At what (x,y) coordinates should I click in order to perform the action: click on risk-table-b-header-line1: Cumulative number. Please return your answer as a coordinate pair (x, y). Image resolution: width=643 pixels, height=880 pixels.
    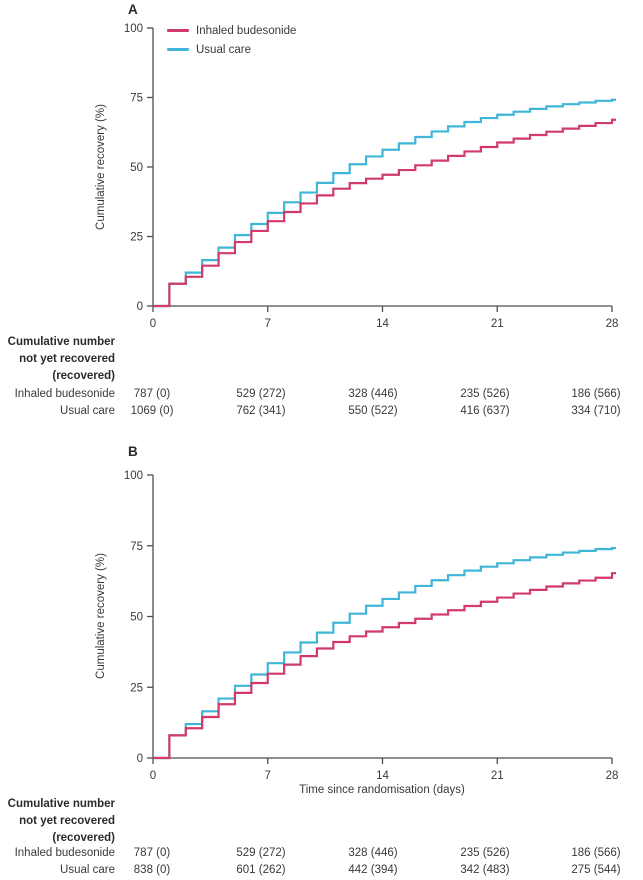
    Looking at the image, I should click on (61, 804).